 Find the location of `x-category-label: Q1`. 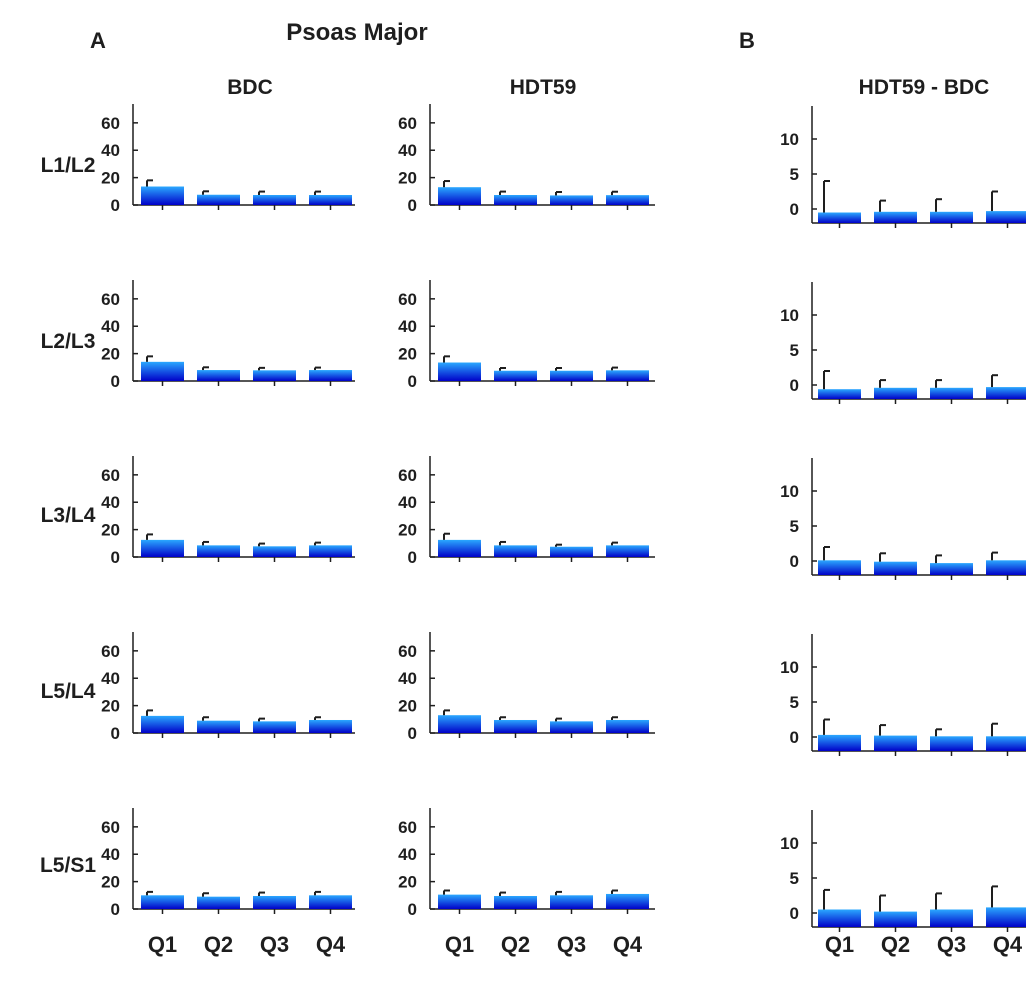

x-category-label: Q1 is located at coordinates (839, 944).